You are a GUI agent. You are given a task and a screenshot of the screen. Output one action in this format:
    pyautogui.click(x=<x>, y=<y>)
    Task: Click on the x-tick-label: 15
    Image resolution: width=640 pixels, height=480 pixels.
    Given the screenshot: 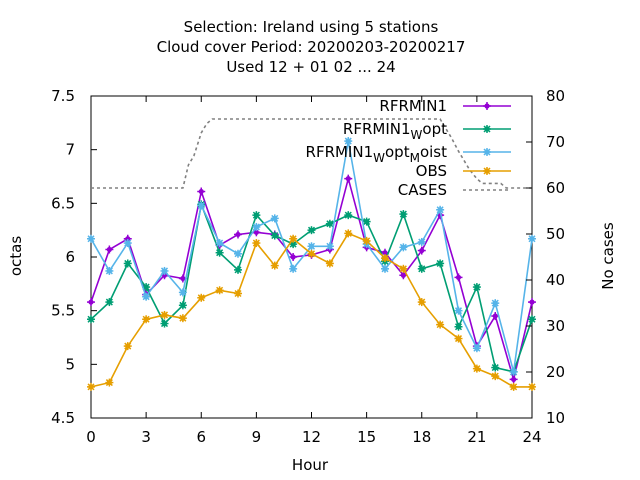 What is the action you would take?
    pyautogui.click(x=366, y=437)
    